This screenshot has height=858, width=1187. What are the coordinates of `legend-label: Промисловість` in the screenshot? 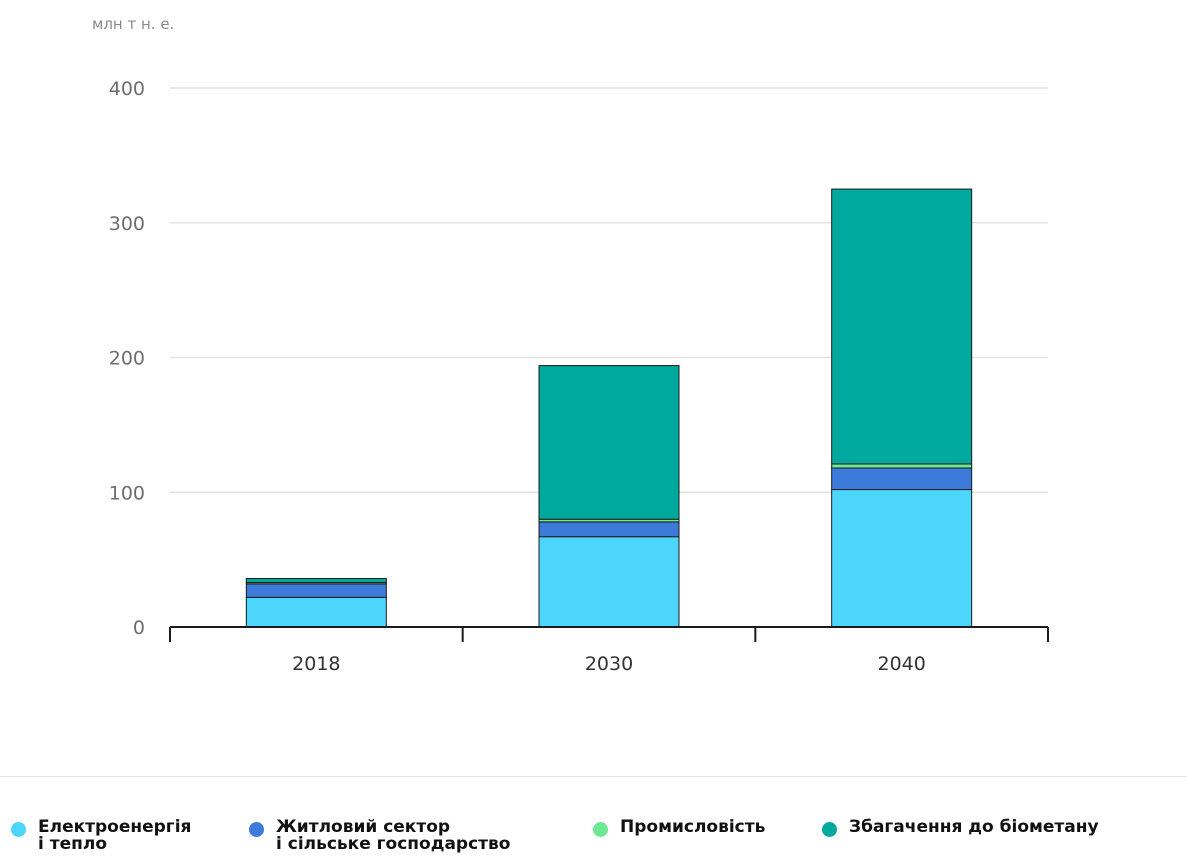 It's located at (693, 827).